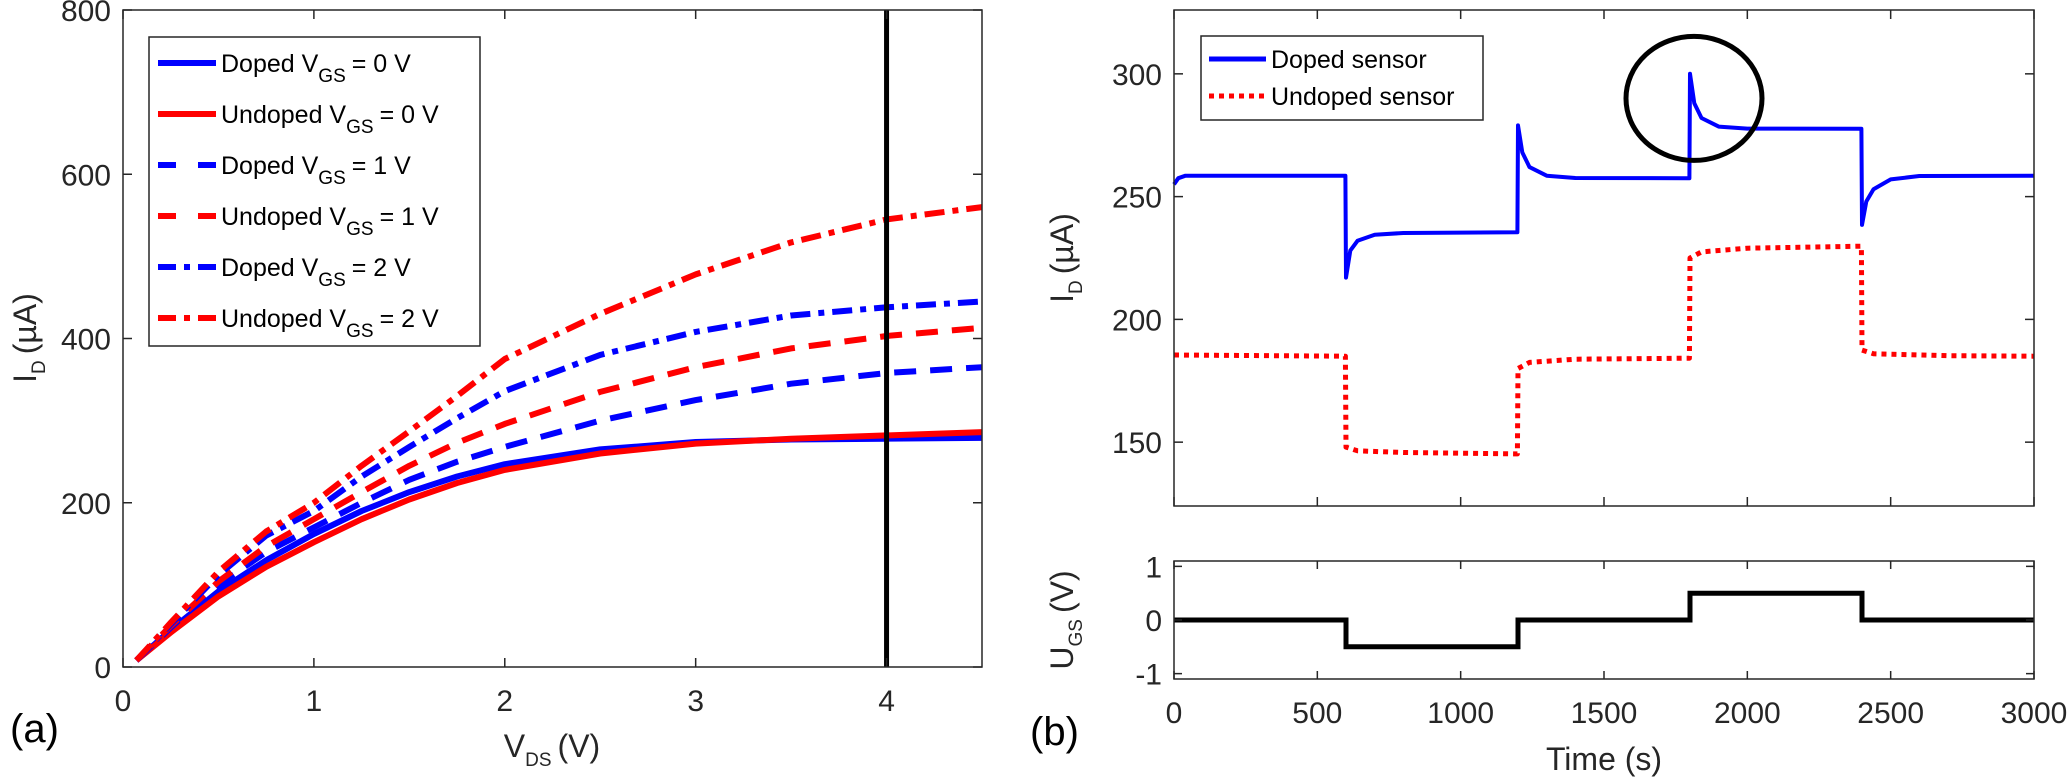  What do you see at coordinates (330, 323) in the screenshot?
I see `chart-a-legend-label: Undoped VGS = 2 V` at bounding box center [330, 323].